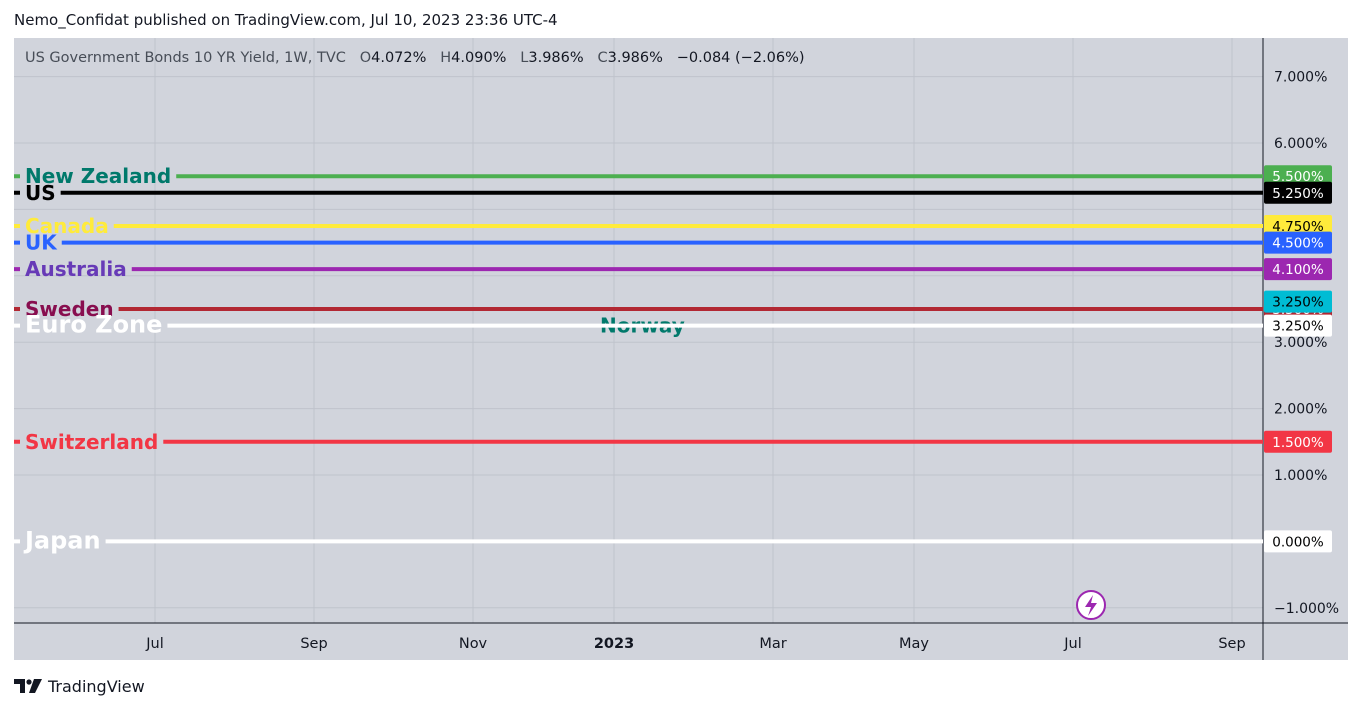 The image size is (1362, 710). I want to click on series-label: US, so click(40, 193).